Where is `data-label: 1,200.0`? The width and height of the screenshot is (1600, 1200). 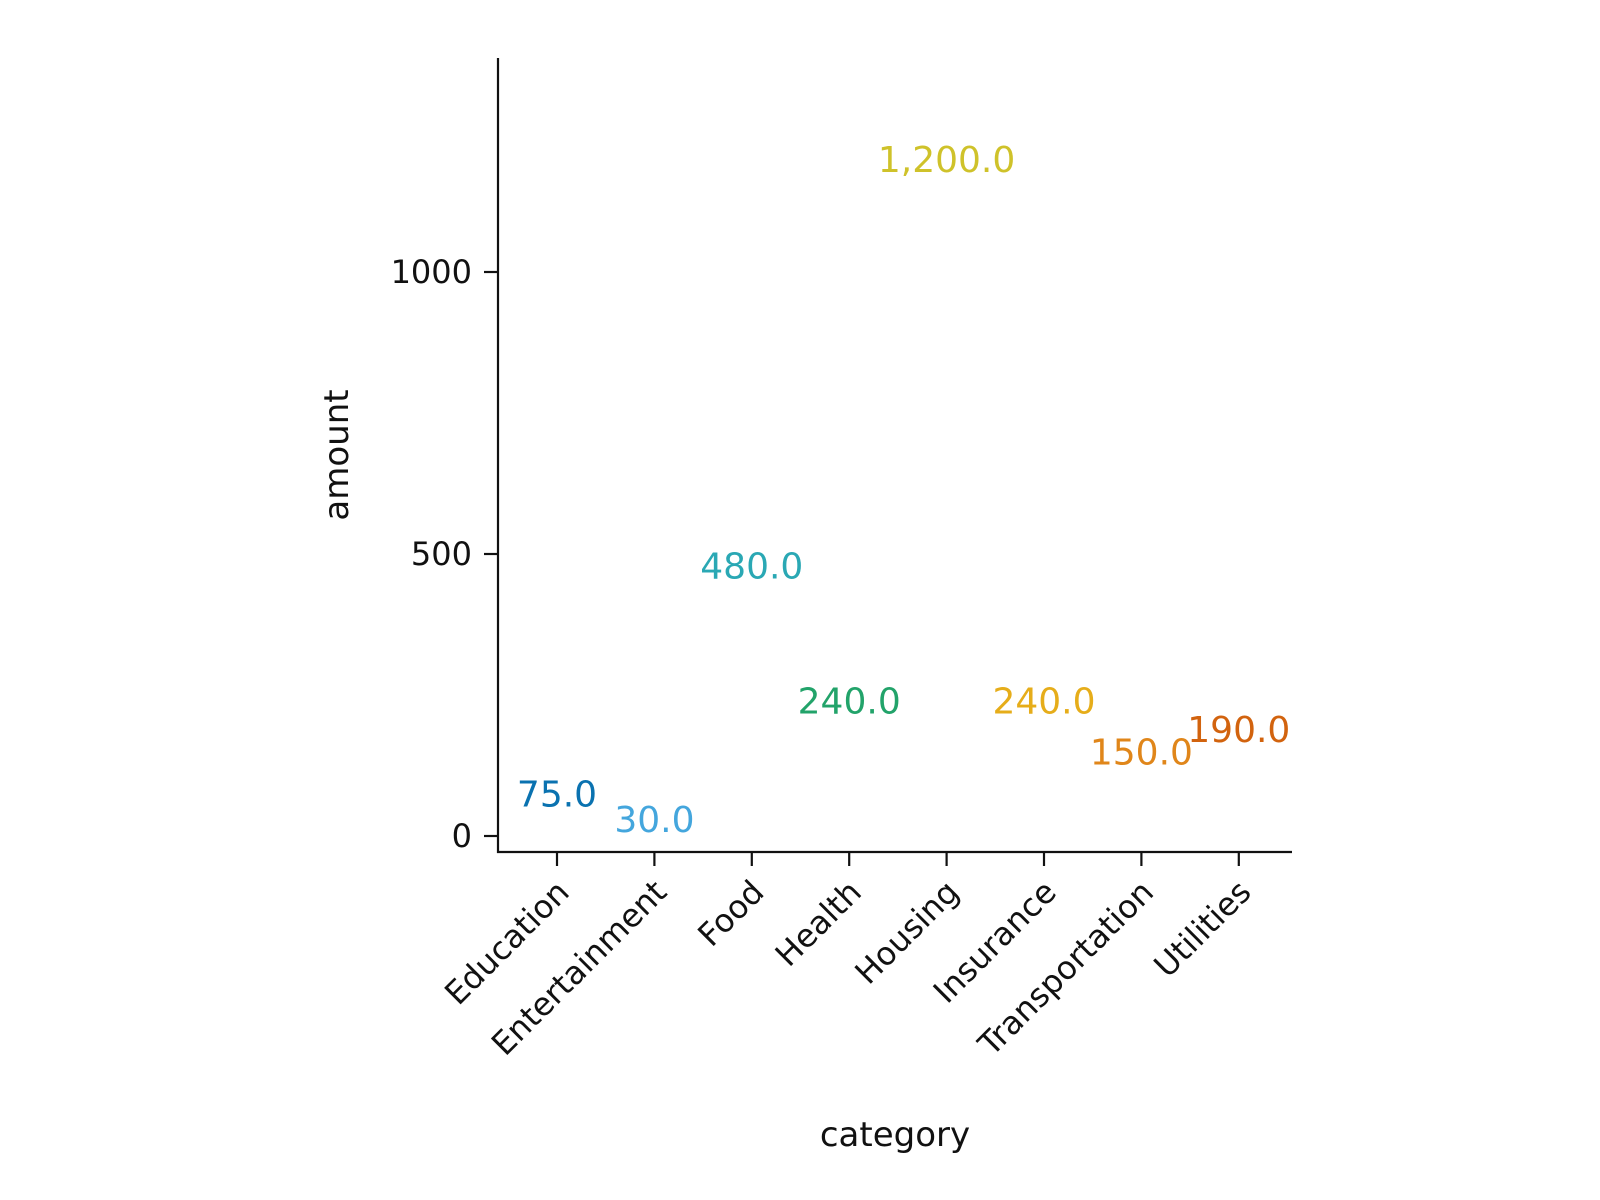
data-label: 1,200.0 is located at coordinates (946, 160).